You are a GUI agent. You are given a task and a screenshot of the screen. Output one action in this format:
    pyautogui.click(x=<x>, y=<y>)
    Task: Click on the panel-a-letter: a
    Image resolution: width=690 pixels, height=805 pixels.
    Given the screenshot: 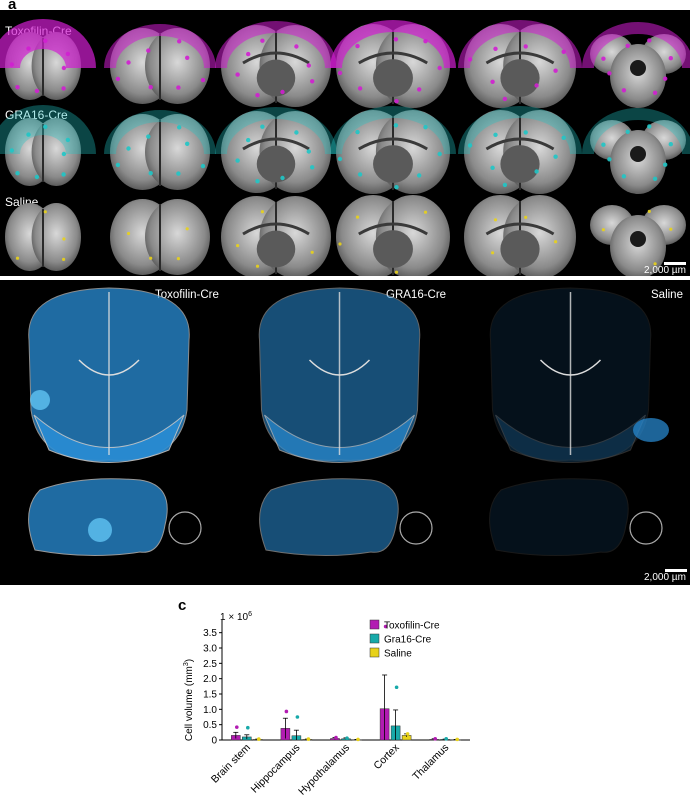 What is the action you would take?
    pyautogui.click(x=12, y=6)
    